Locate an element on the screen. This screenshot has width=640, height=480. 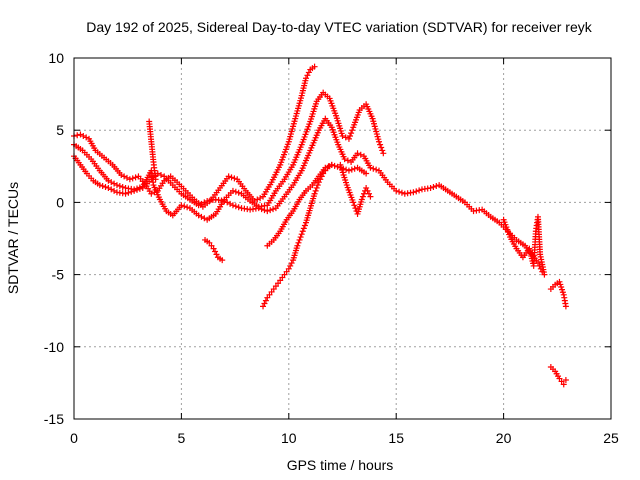
y-tick-label: -10 is located at coordinates (54, 347).